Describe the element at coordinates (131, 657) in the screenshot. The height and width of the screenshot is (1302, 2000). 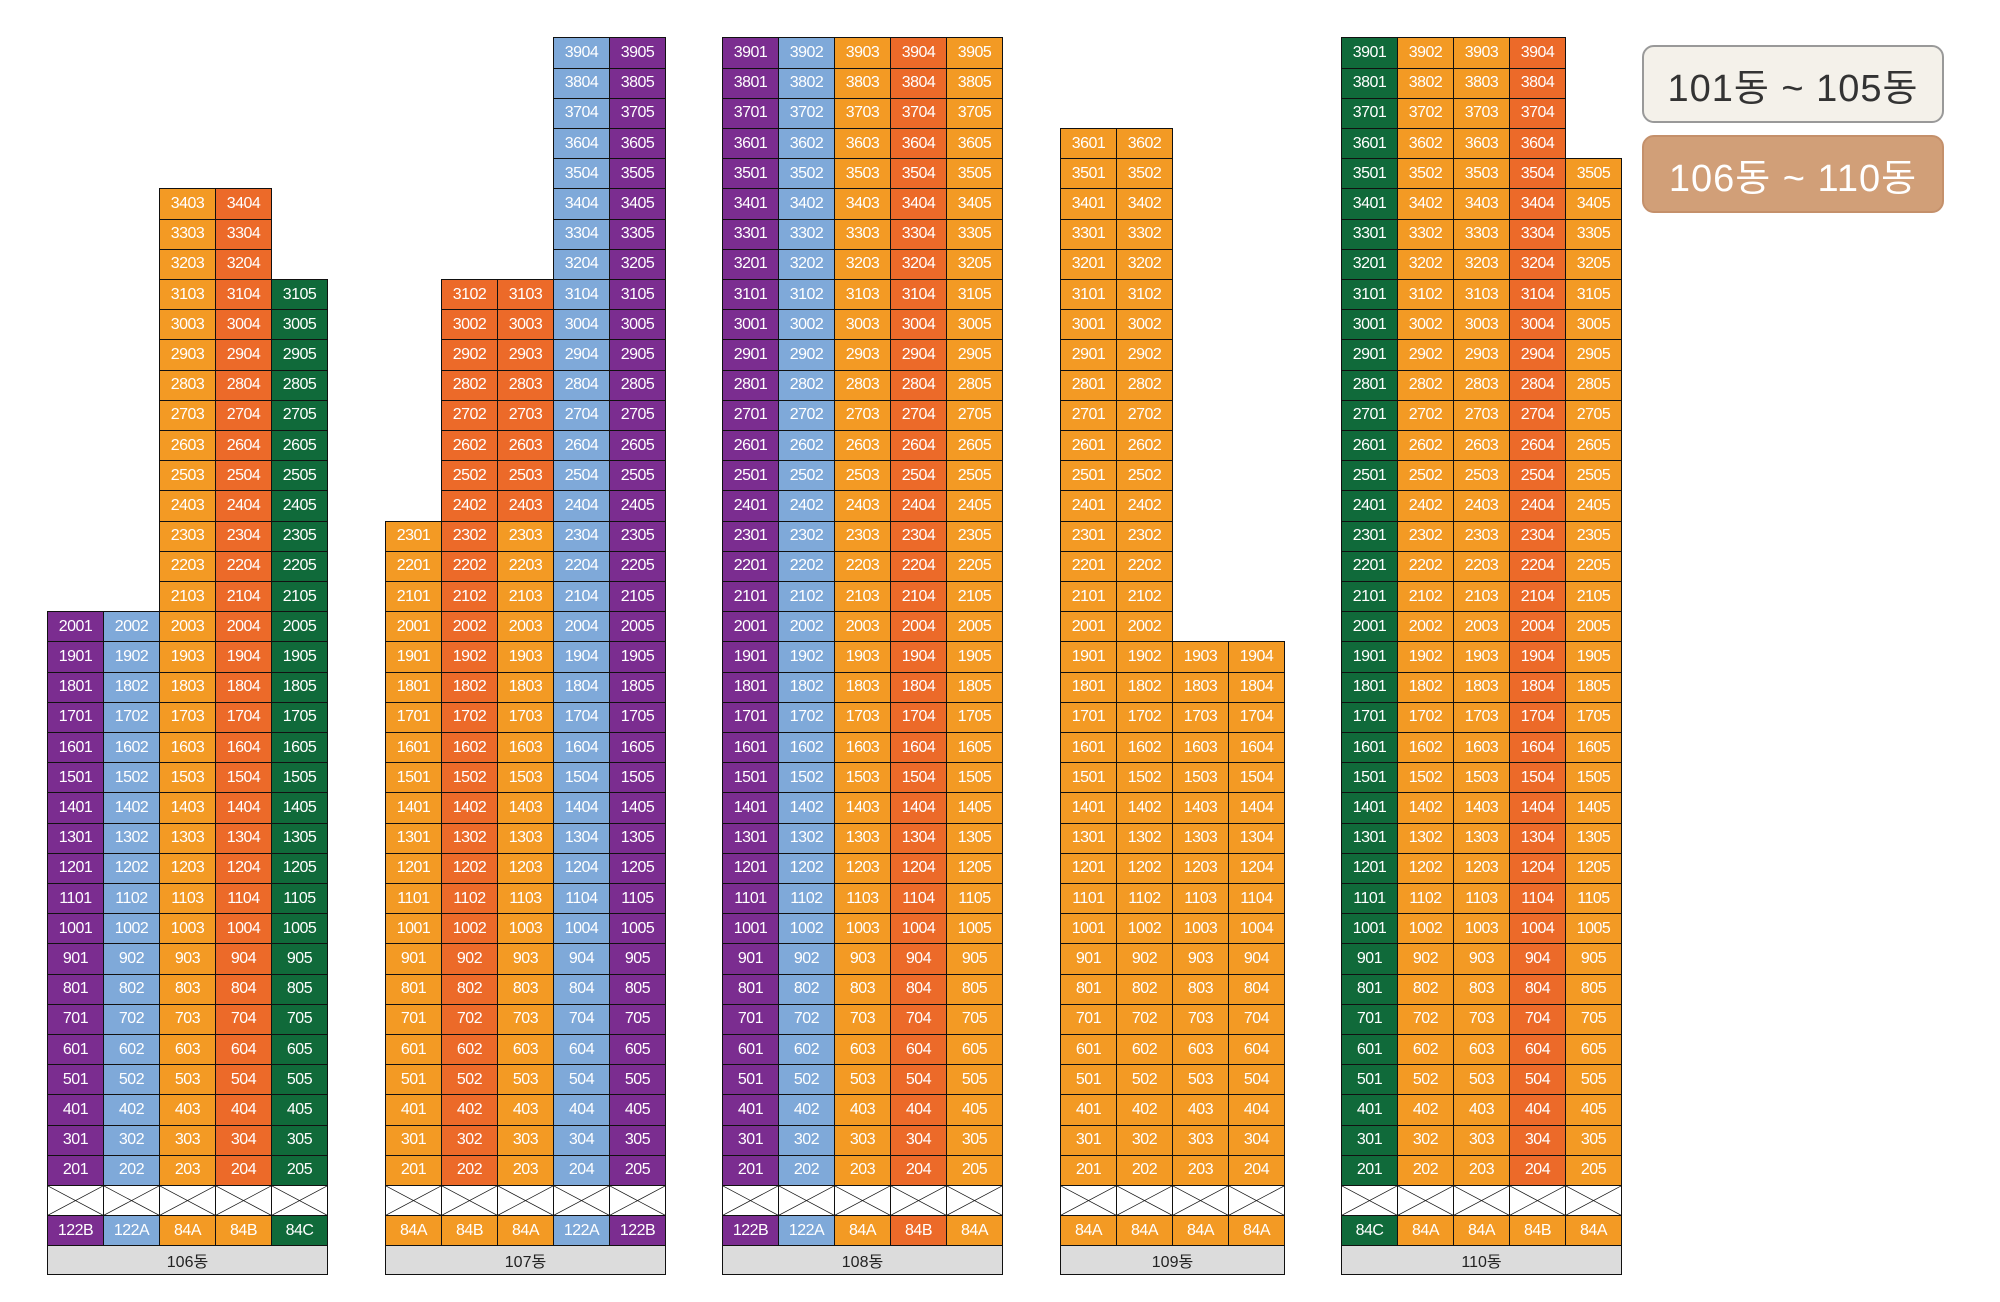
I see `unit-cell: 1902` at that location.